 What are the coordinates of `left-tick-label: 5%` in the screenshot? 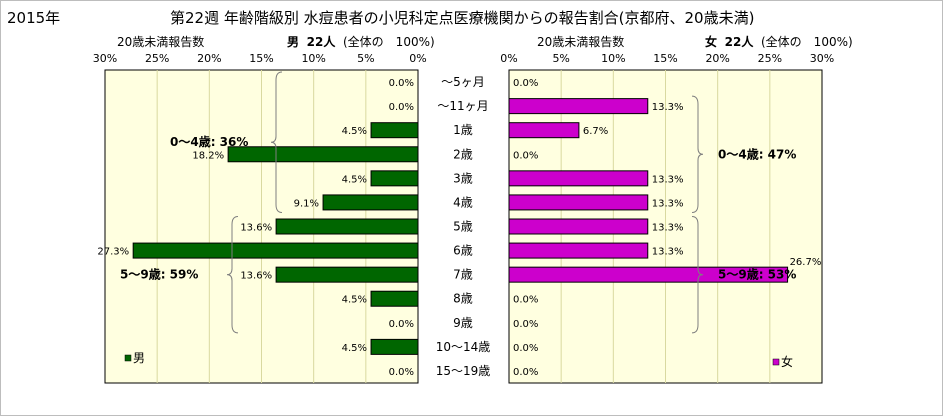 It's located at (365, 58).